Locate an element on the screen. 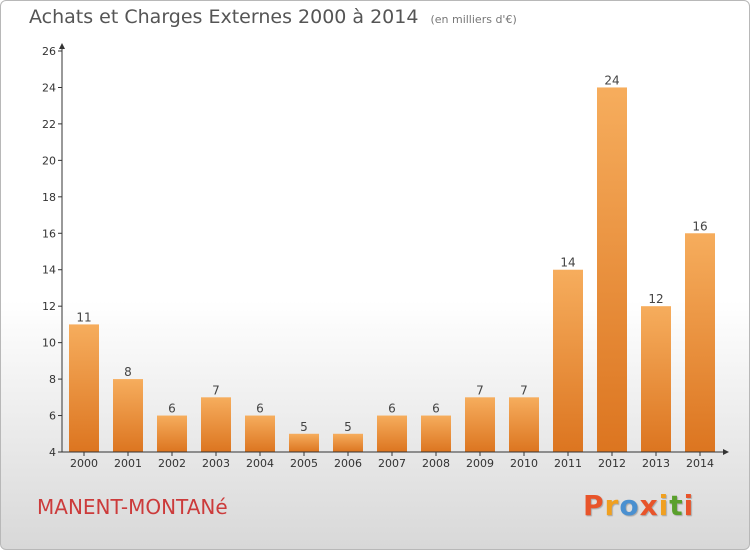  data-label-2011: 14 is located at coordinates (567, 263).